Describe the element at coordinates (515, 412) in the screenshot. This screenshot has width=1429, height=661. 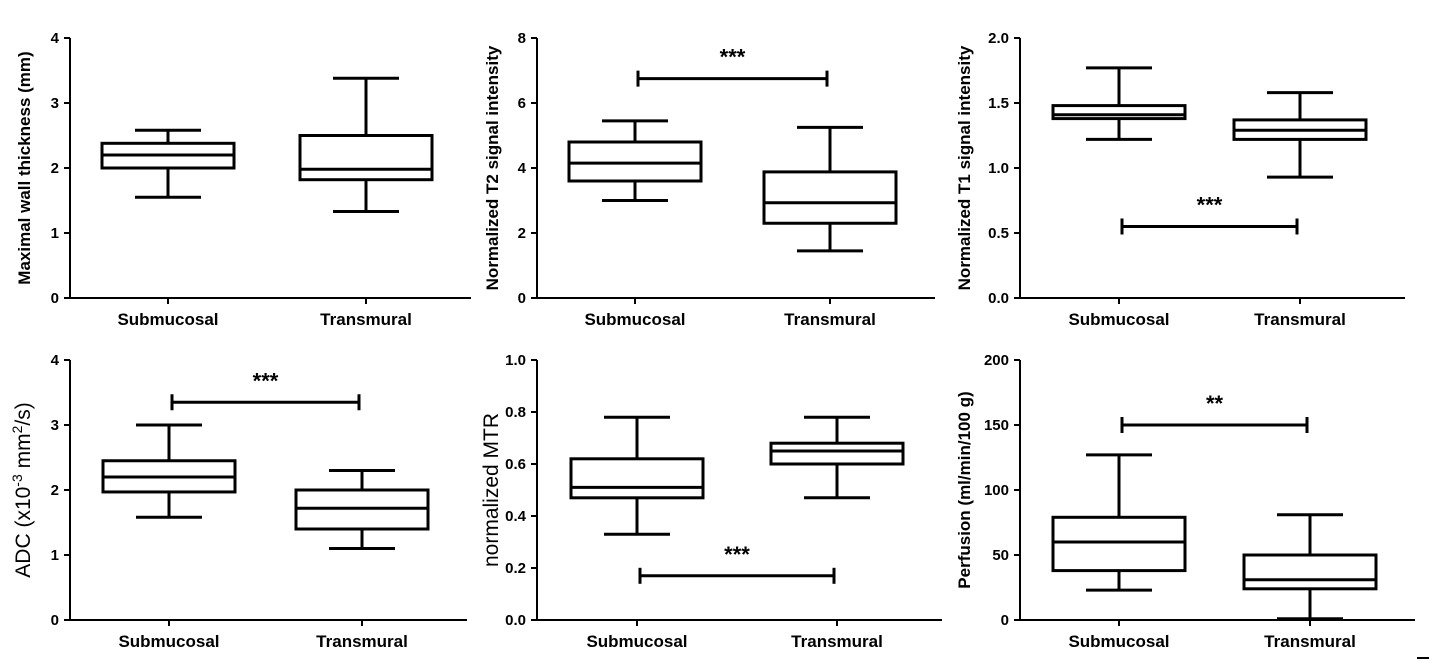
I see `y-tick-label: 0.8` at that location.